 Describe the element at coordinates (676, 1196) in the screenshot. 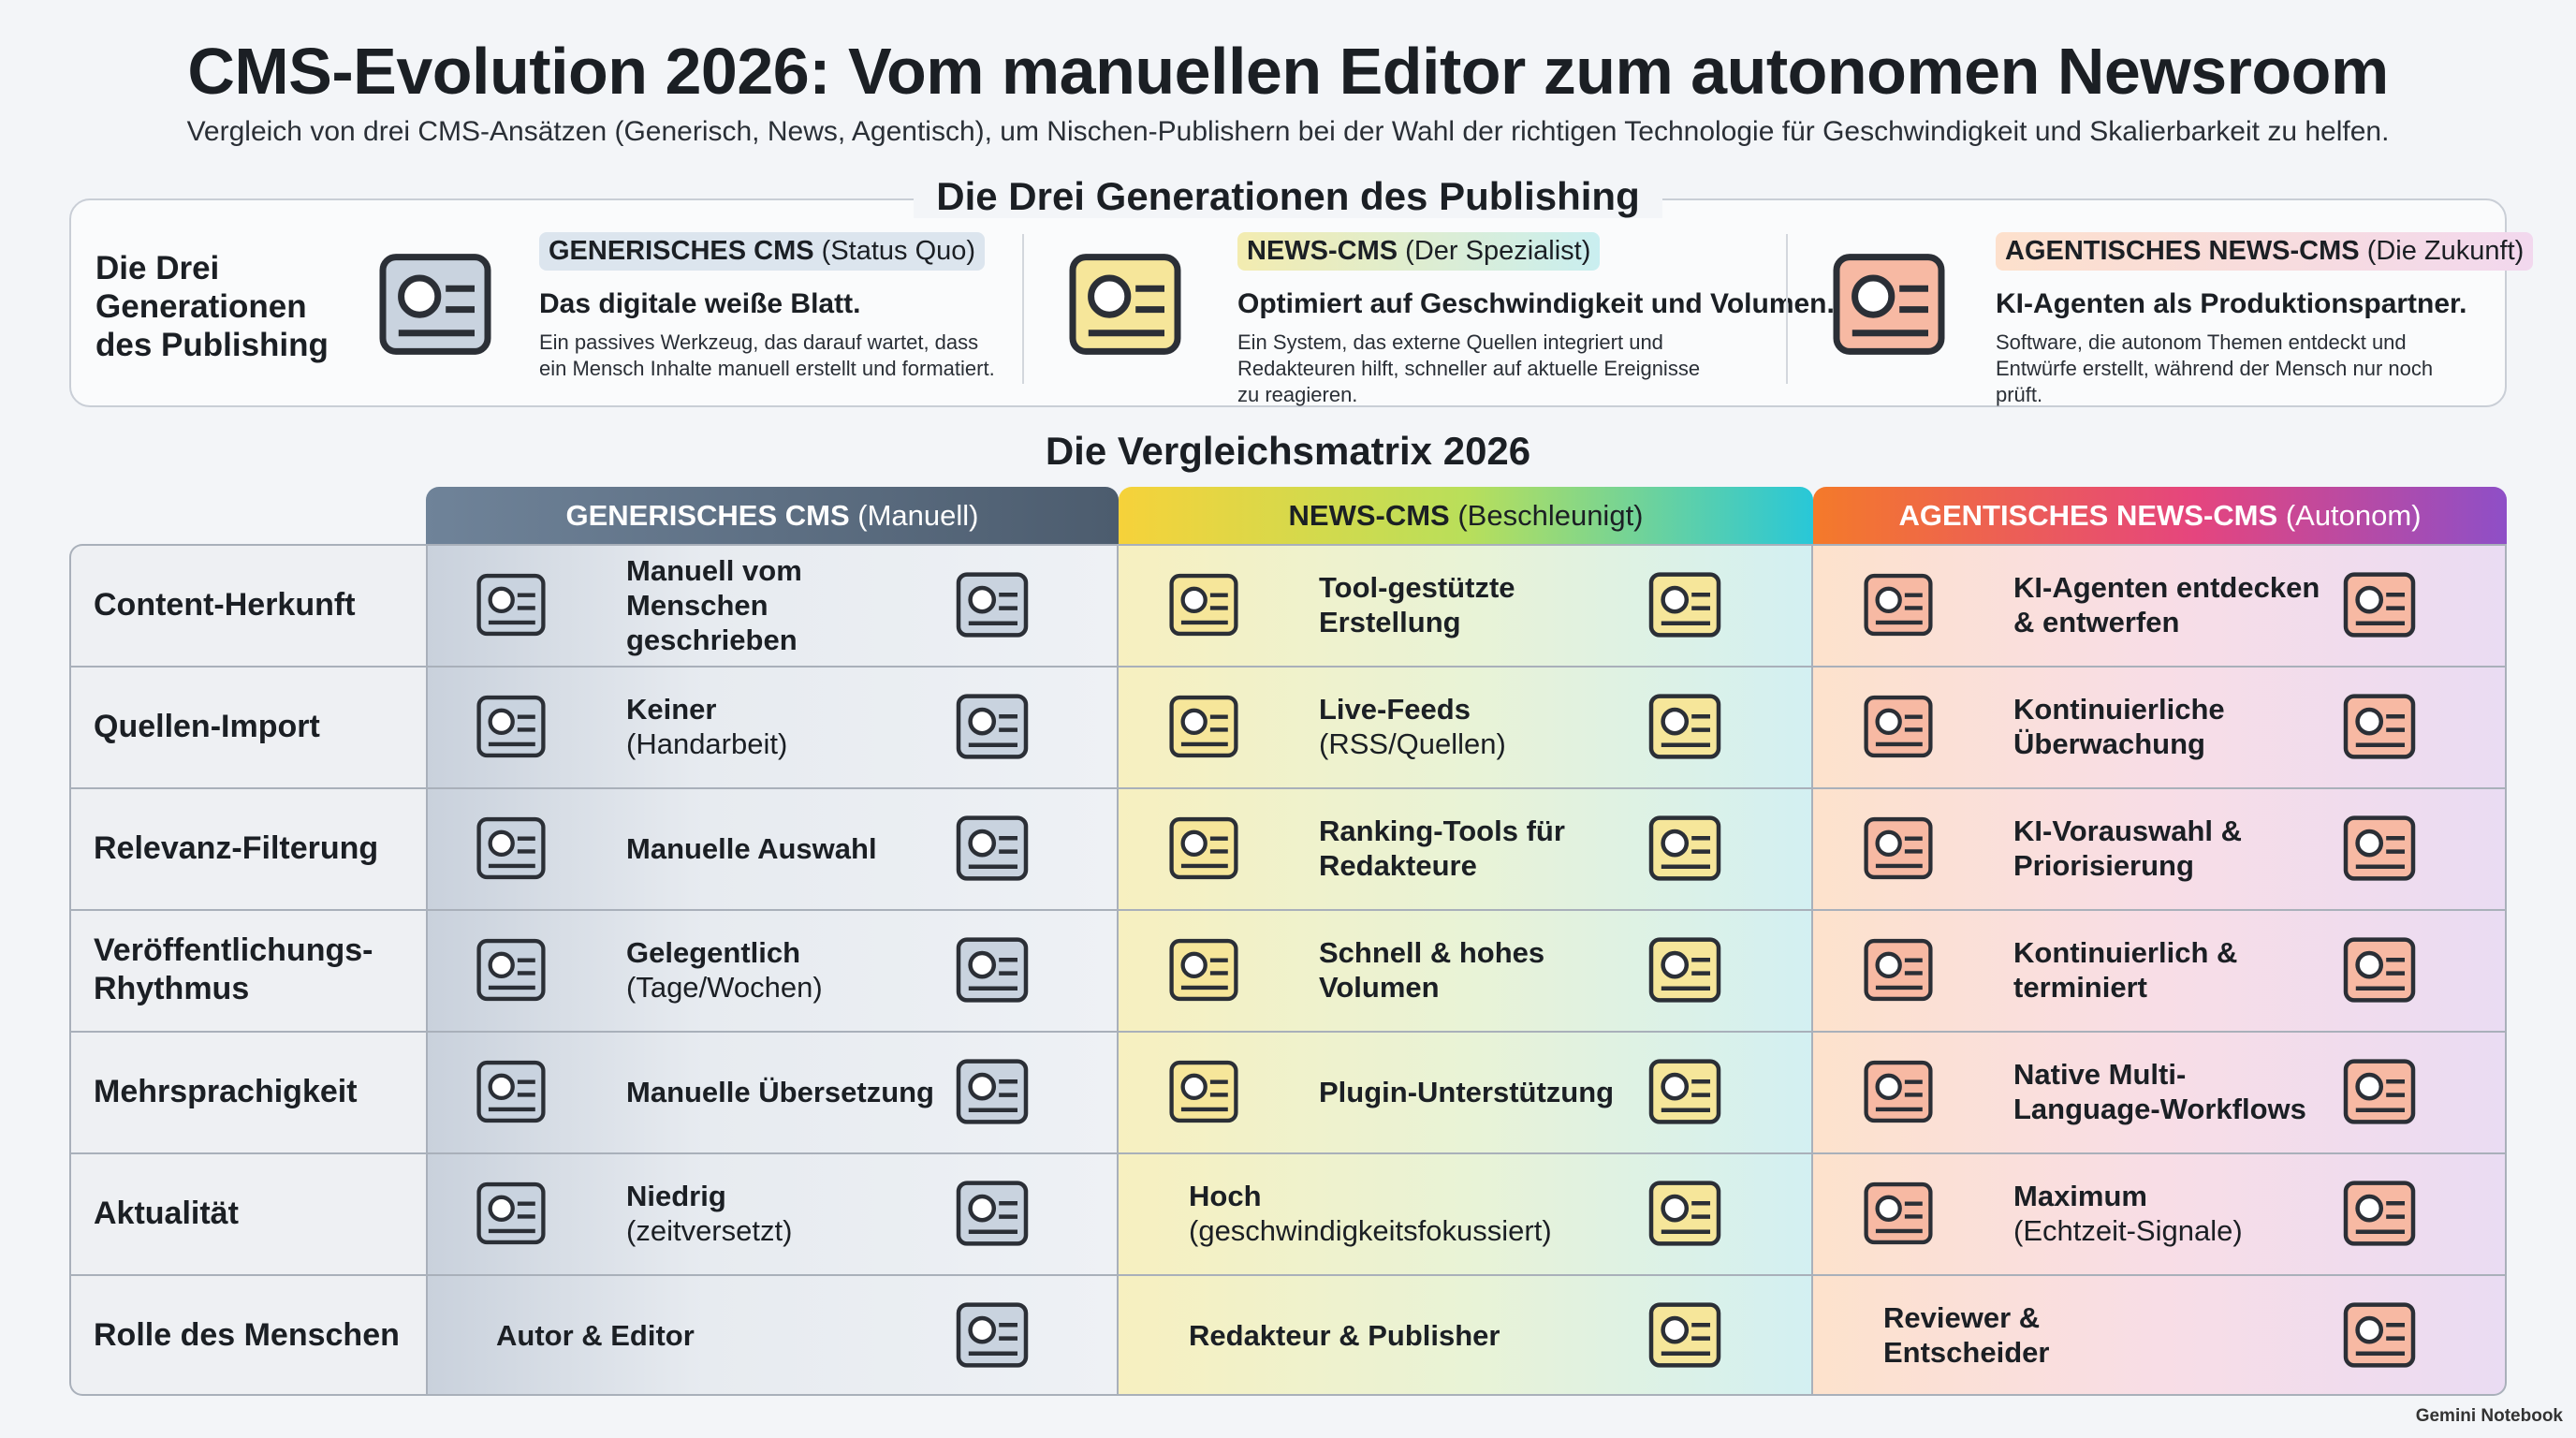

I see `cell-text: Niedrig` at that location.